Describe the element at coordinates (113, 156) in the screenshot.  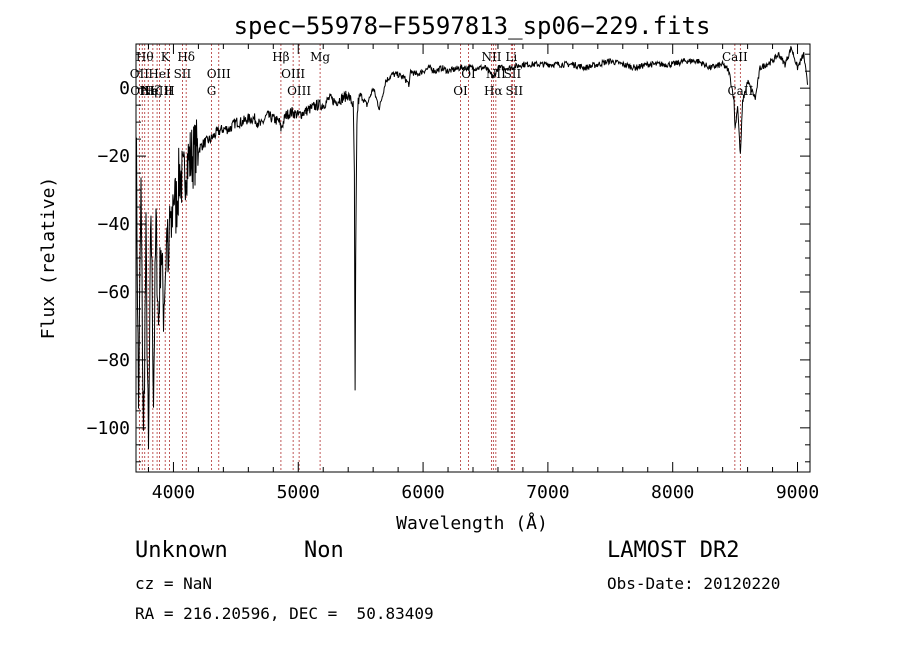
I see `y-tick-label: −20` at that location.